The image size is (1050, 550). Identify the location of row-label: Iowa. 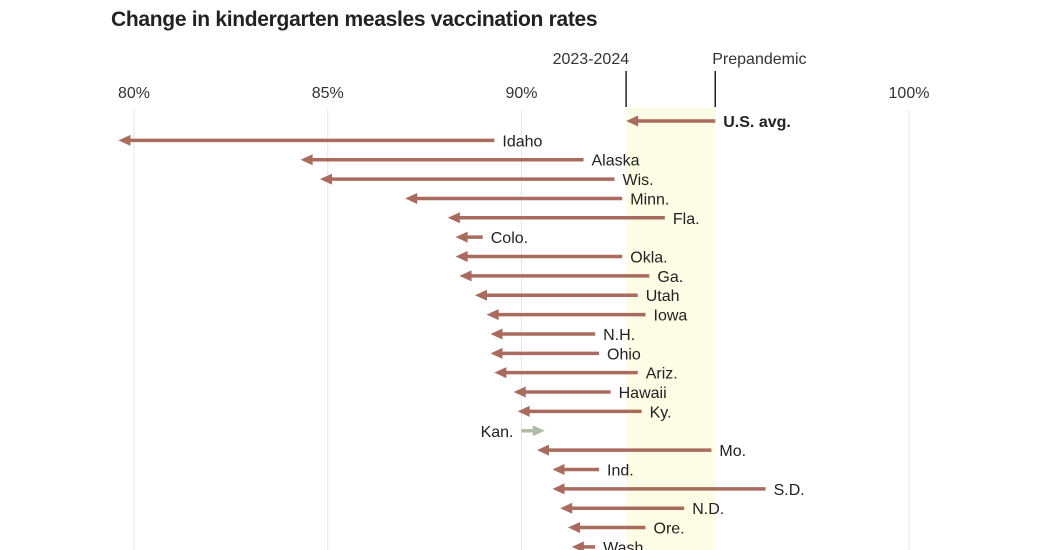
(671, 316).